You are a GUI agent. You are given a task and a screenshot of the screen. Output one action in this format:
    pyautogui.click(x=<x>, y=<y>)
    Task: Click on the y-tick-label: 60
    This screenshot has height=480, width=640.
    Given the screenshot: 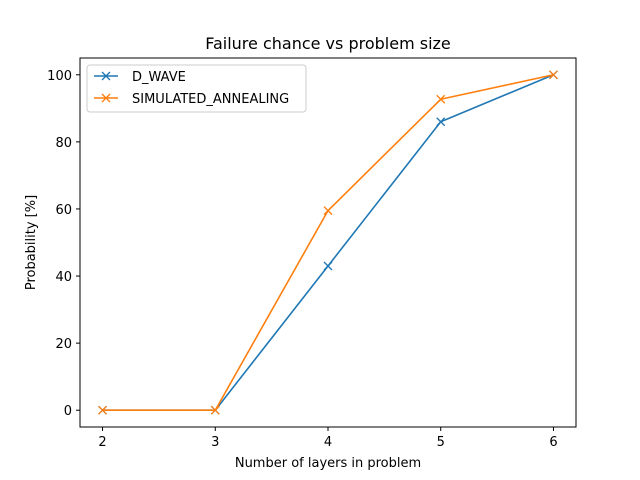 What is the action you would take?
    pyautogui.click(x=63, y=210)
    